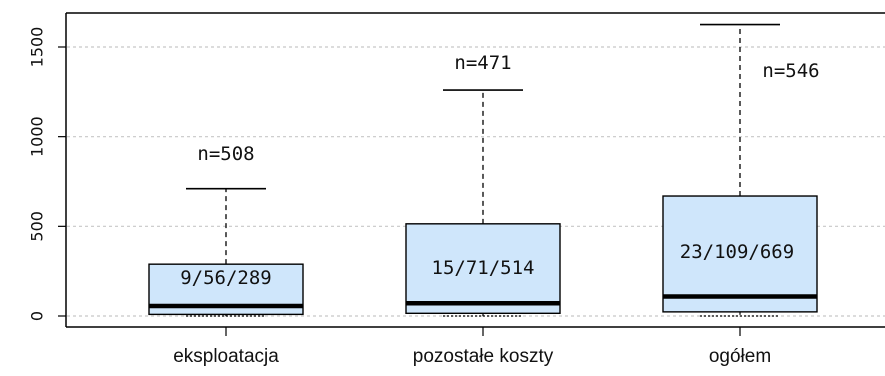  I want to click on box-3-n-label: n=546, so click(790, 71).